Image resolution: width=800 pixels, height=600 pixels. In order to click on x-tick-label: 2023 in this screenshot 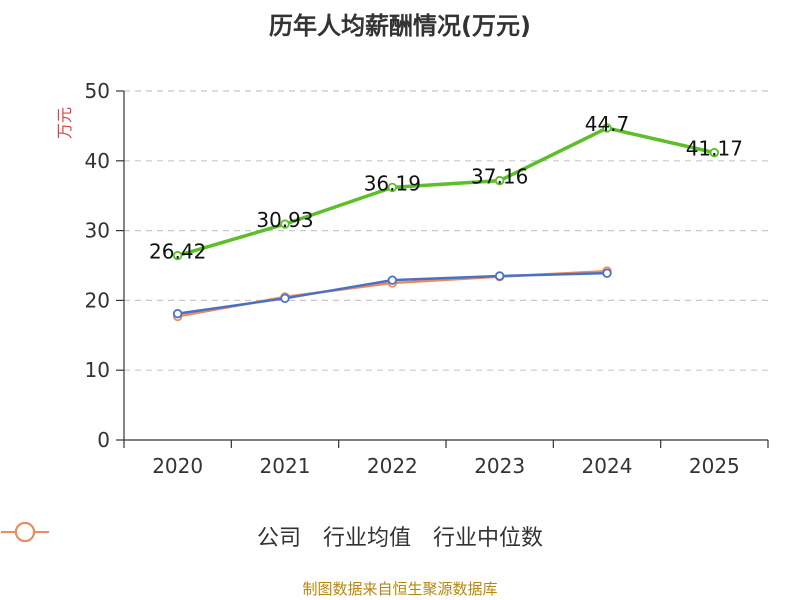, I will do `click(499, 466)`.